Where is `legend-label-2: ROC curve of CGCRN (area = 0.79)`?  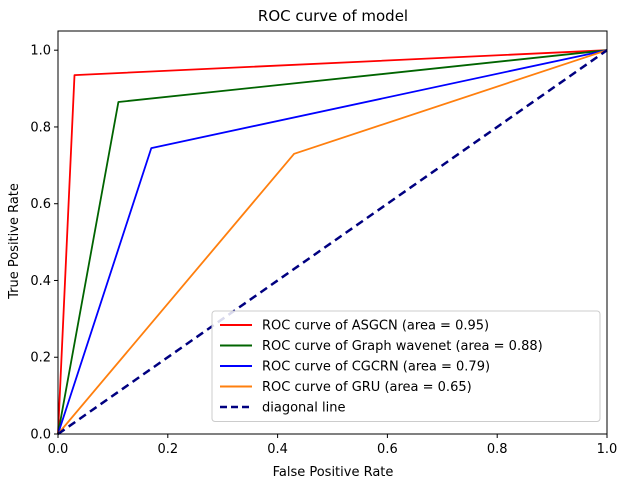
legend-label-2: ROC curve of CGCRN (area = 0.79) is located at coordinates (376, 367).